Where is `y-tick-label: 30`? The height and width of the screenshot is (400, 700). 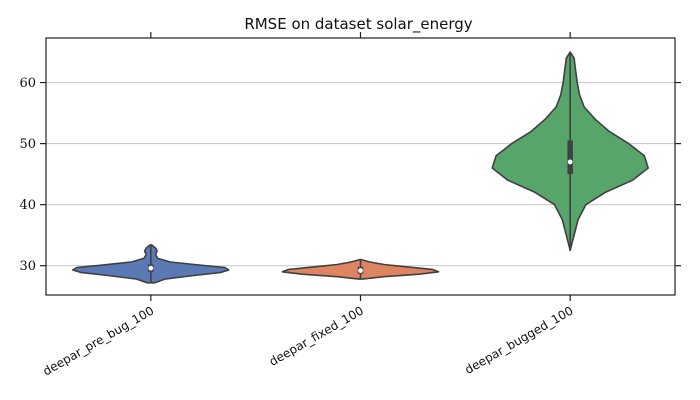 y-tick-label: 30 is located at coordinates (27, 266).